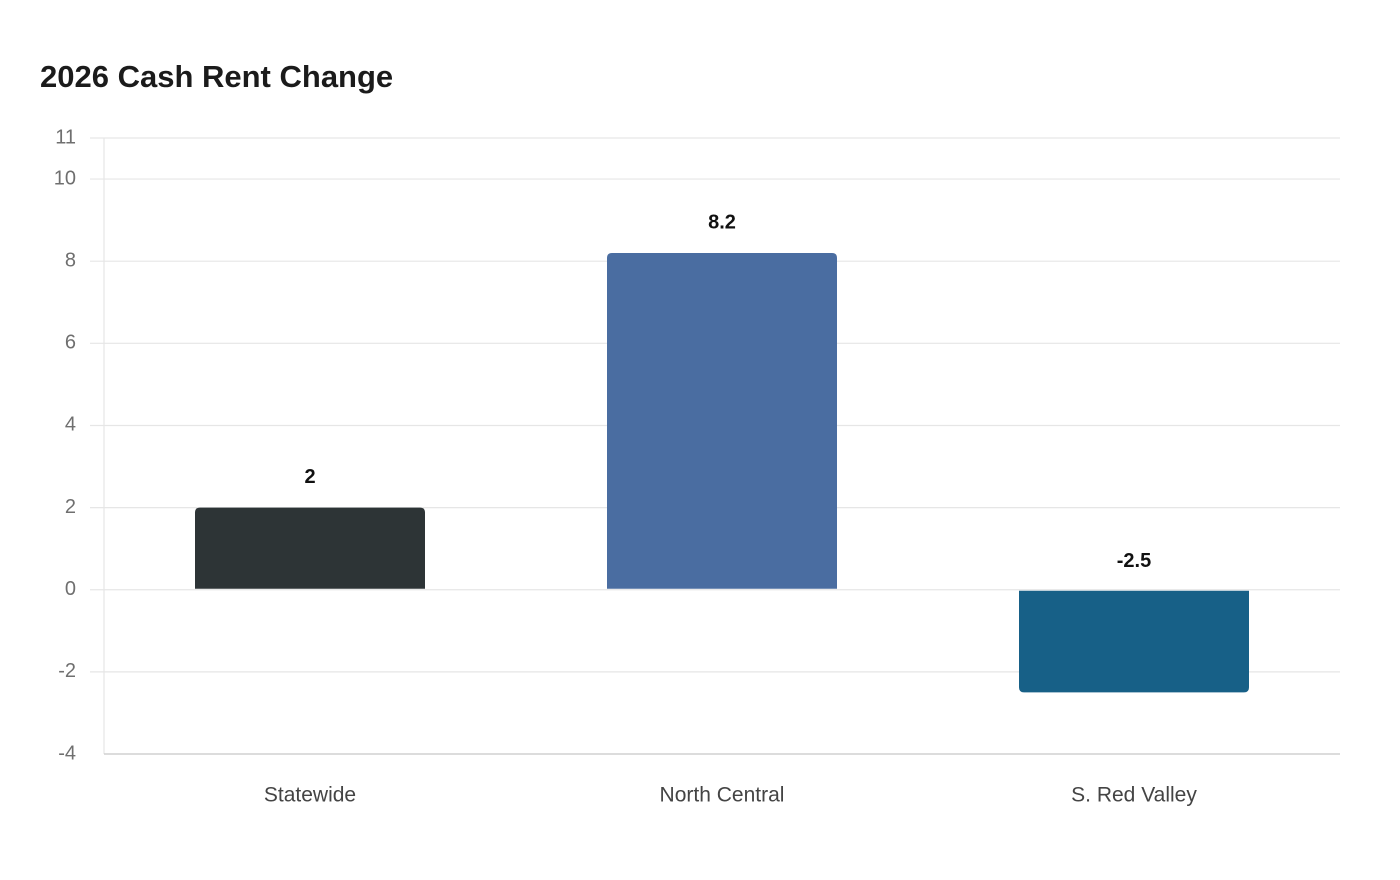 The height and width of the screenshot is (880, 1400). I want to click on y-tick-label: 2, so click(70, 507).